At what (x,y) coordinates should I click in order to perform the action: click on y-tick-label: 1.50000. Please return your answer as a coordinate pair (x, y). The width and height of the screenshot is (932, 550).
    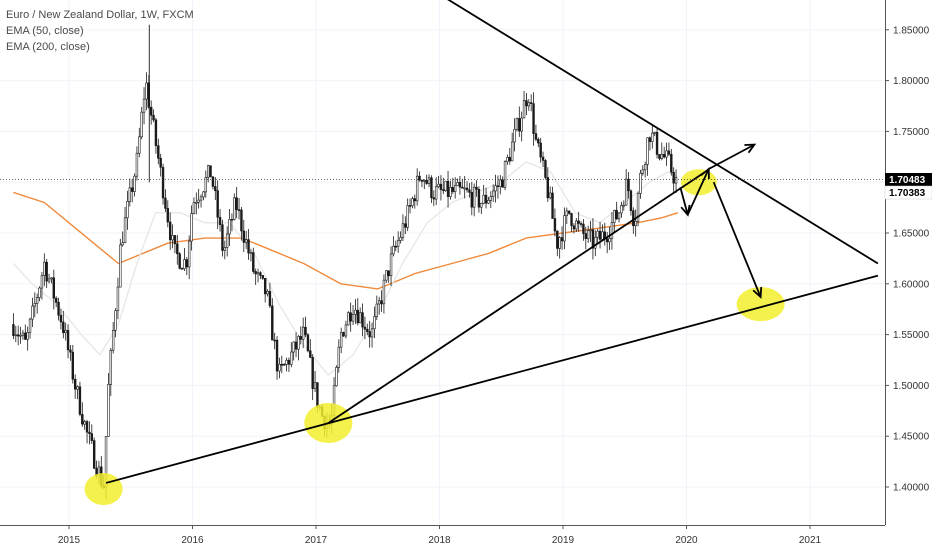
    Looking at the image, I should click on (911, 386).